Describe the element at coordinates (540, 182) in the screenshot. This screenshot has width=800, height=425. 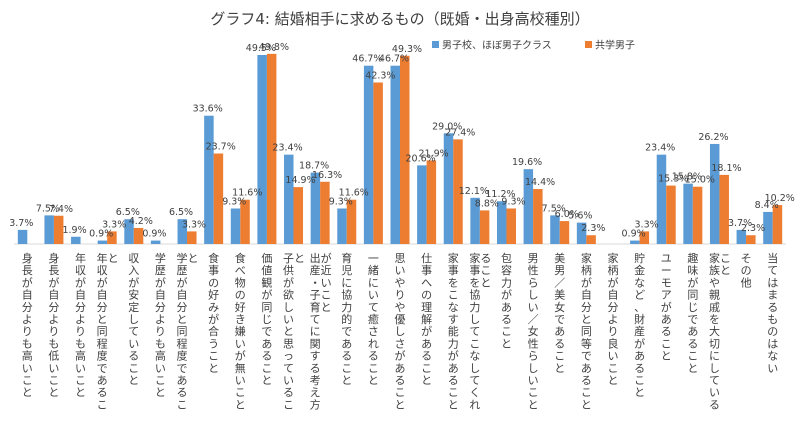
I see `data-label-s2-20: 14.4%` at that location.